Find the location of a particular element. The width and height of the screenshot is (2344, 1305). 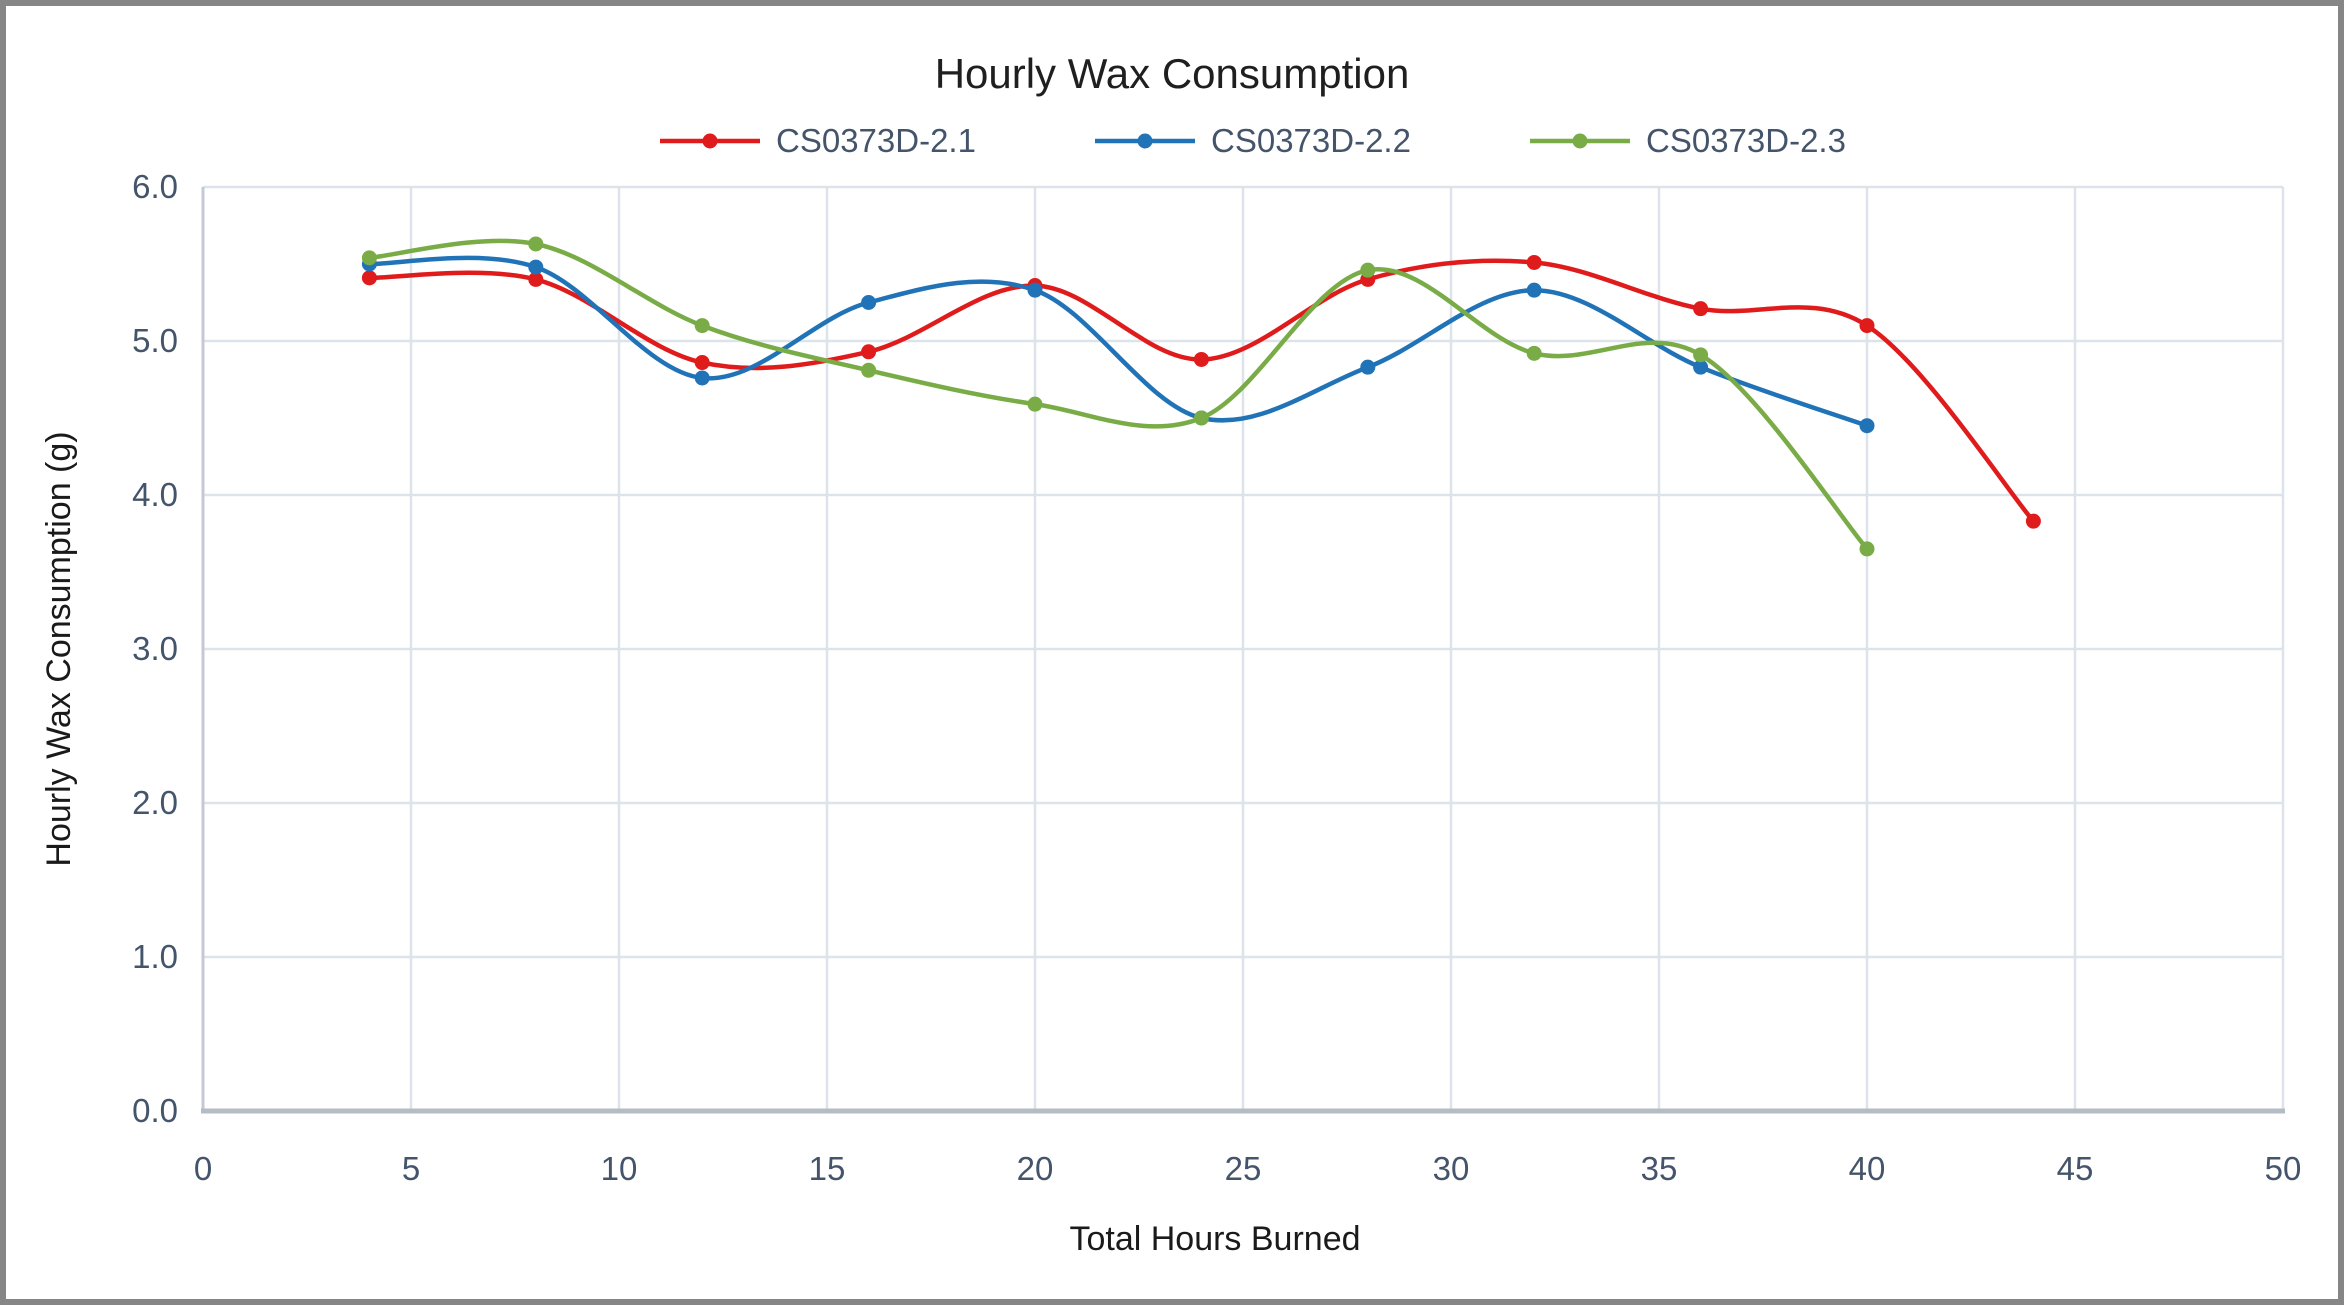

series-line is located at coordinates (1118, 341).